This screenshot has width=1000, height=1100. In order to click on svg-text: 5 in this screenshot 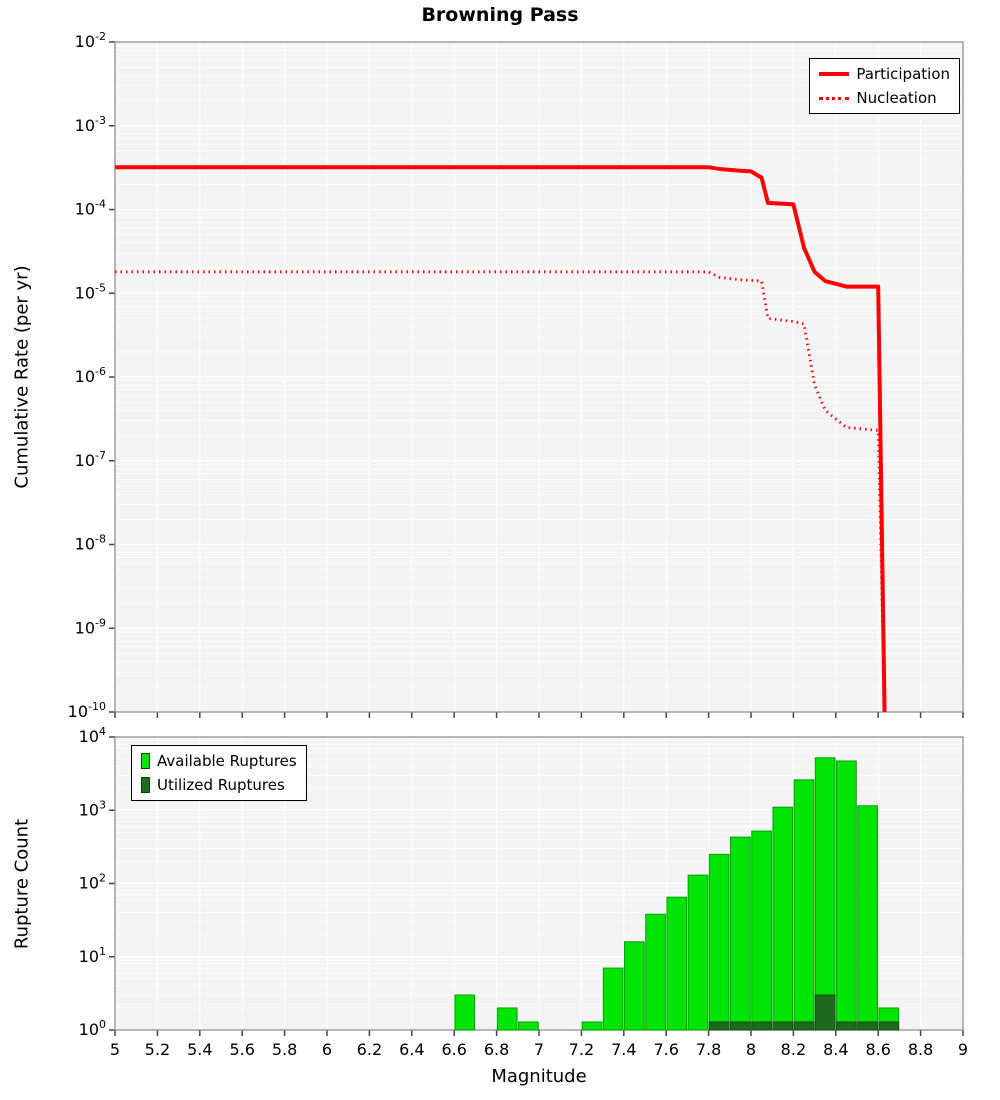, I will do `click(115, 1049)`.